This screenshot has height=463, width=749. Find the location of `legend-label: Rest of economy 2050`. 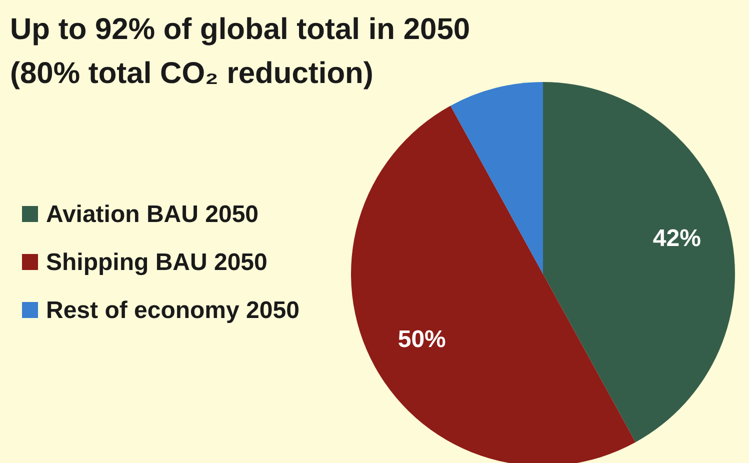

legend-label: Rest of economy 2050 is located at coordinates (173, 311).